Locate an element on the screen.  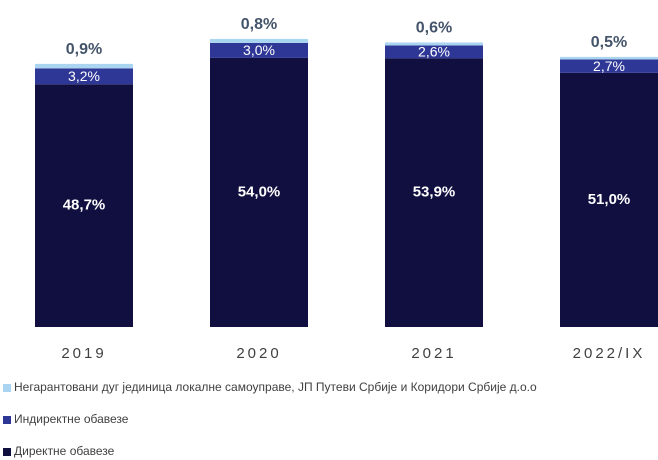
x-tick-label: 2020 is located at coordinates (258, 353).